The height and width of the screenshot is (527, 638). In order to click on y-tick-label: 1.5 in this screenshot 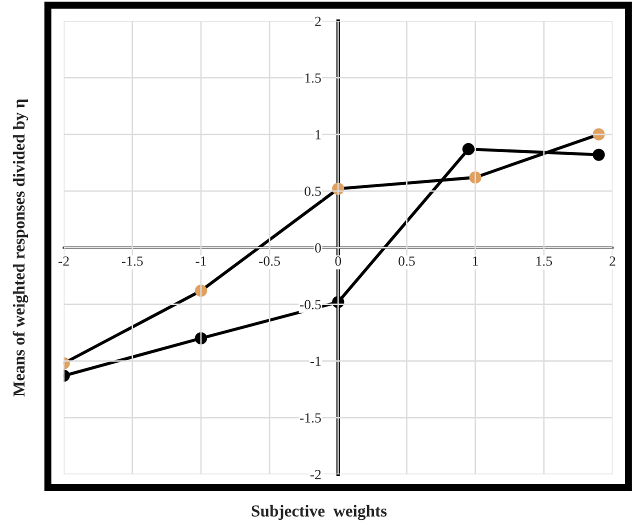, I will do `click(313, 78)`.